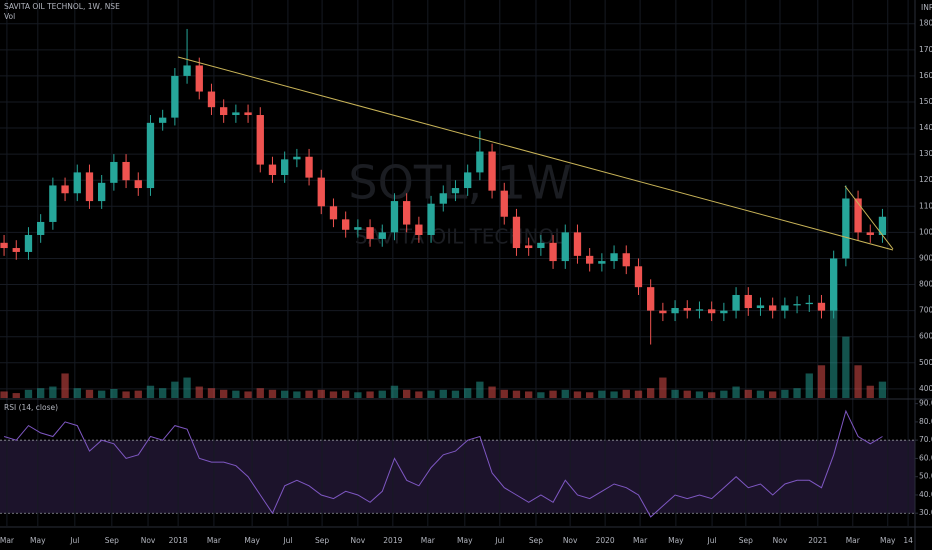 The height and width of the screenshot is (550, 932). Describe the element at coordinates (925, 336) in the screenshot. I see `y-tick-label: 600.00` at that location.